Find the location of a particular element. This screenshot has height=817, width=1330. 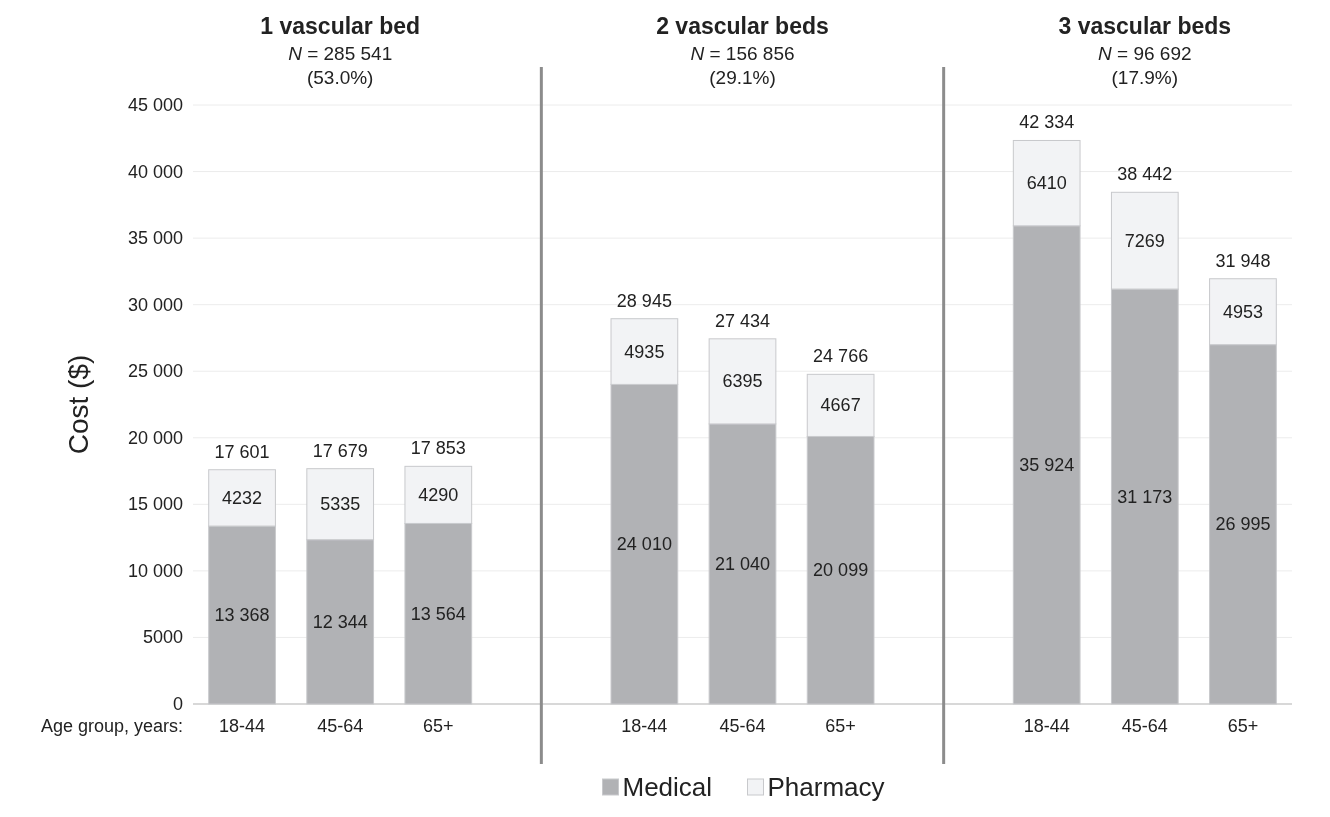

data-label: 4935 is located at coordinates (644, 351).